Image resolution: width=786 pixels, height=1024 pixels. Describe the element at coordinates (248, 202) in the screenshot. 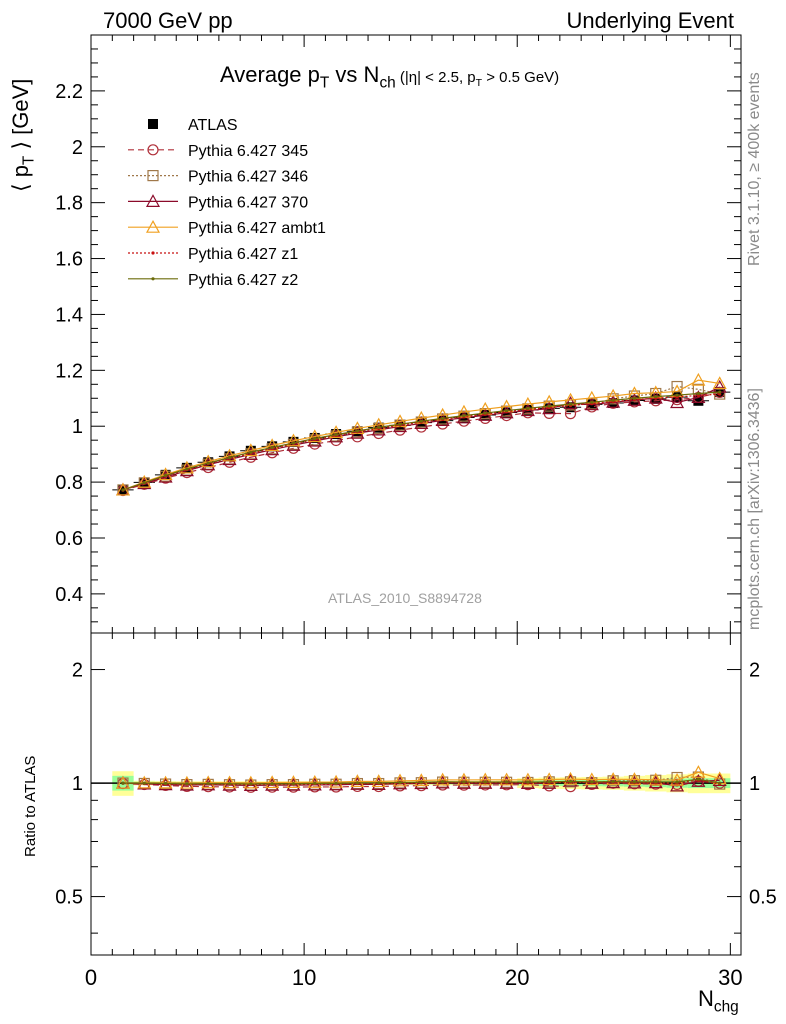

I see `legend-label: Pythia 6.427 370` at that location.